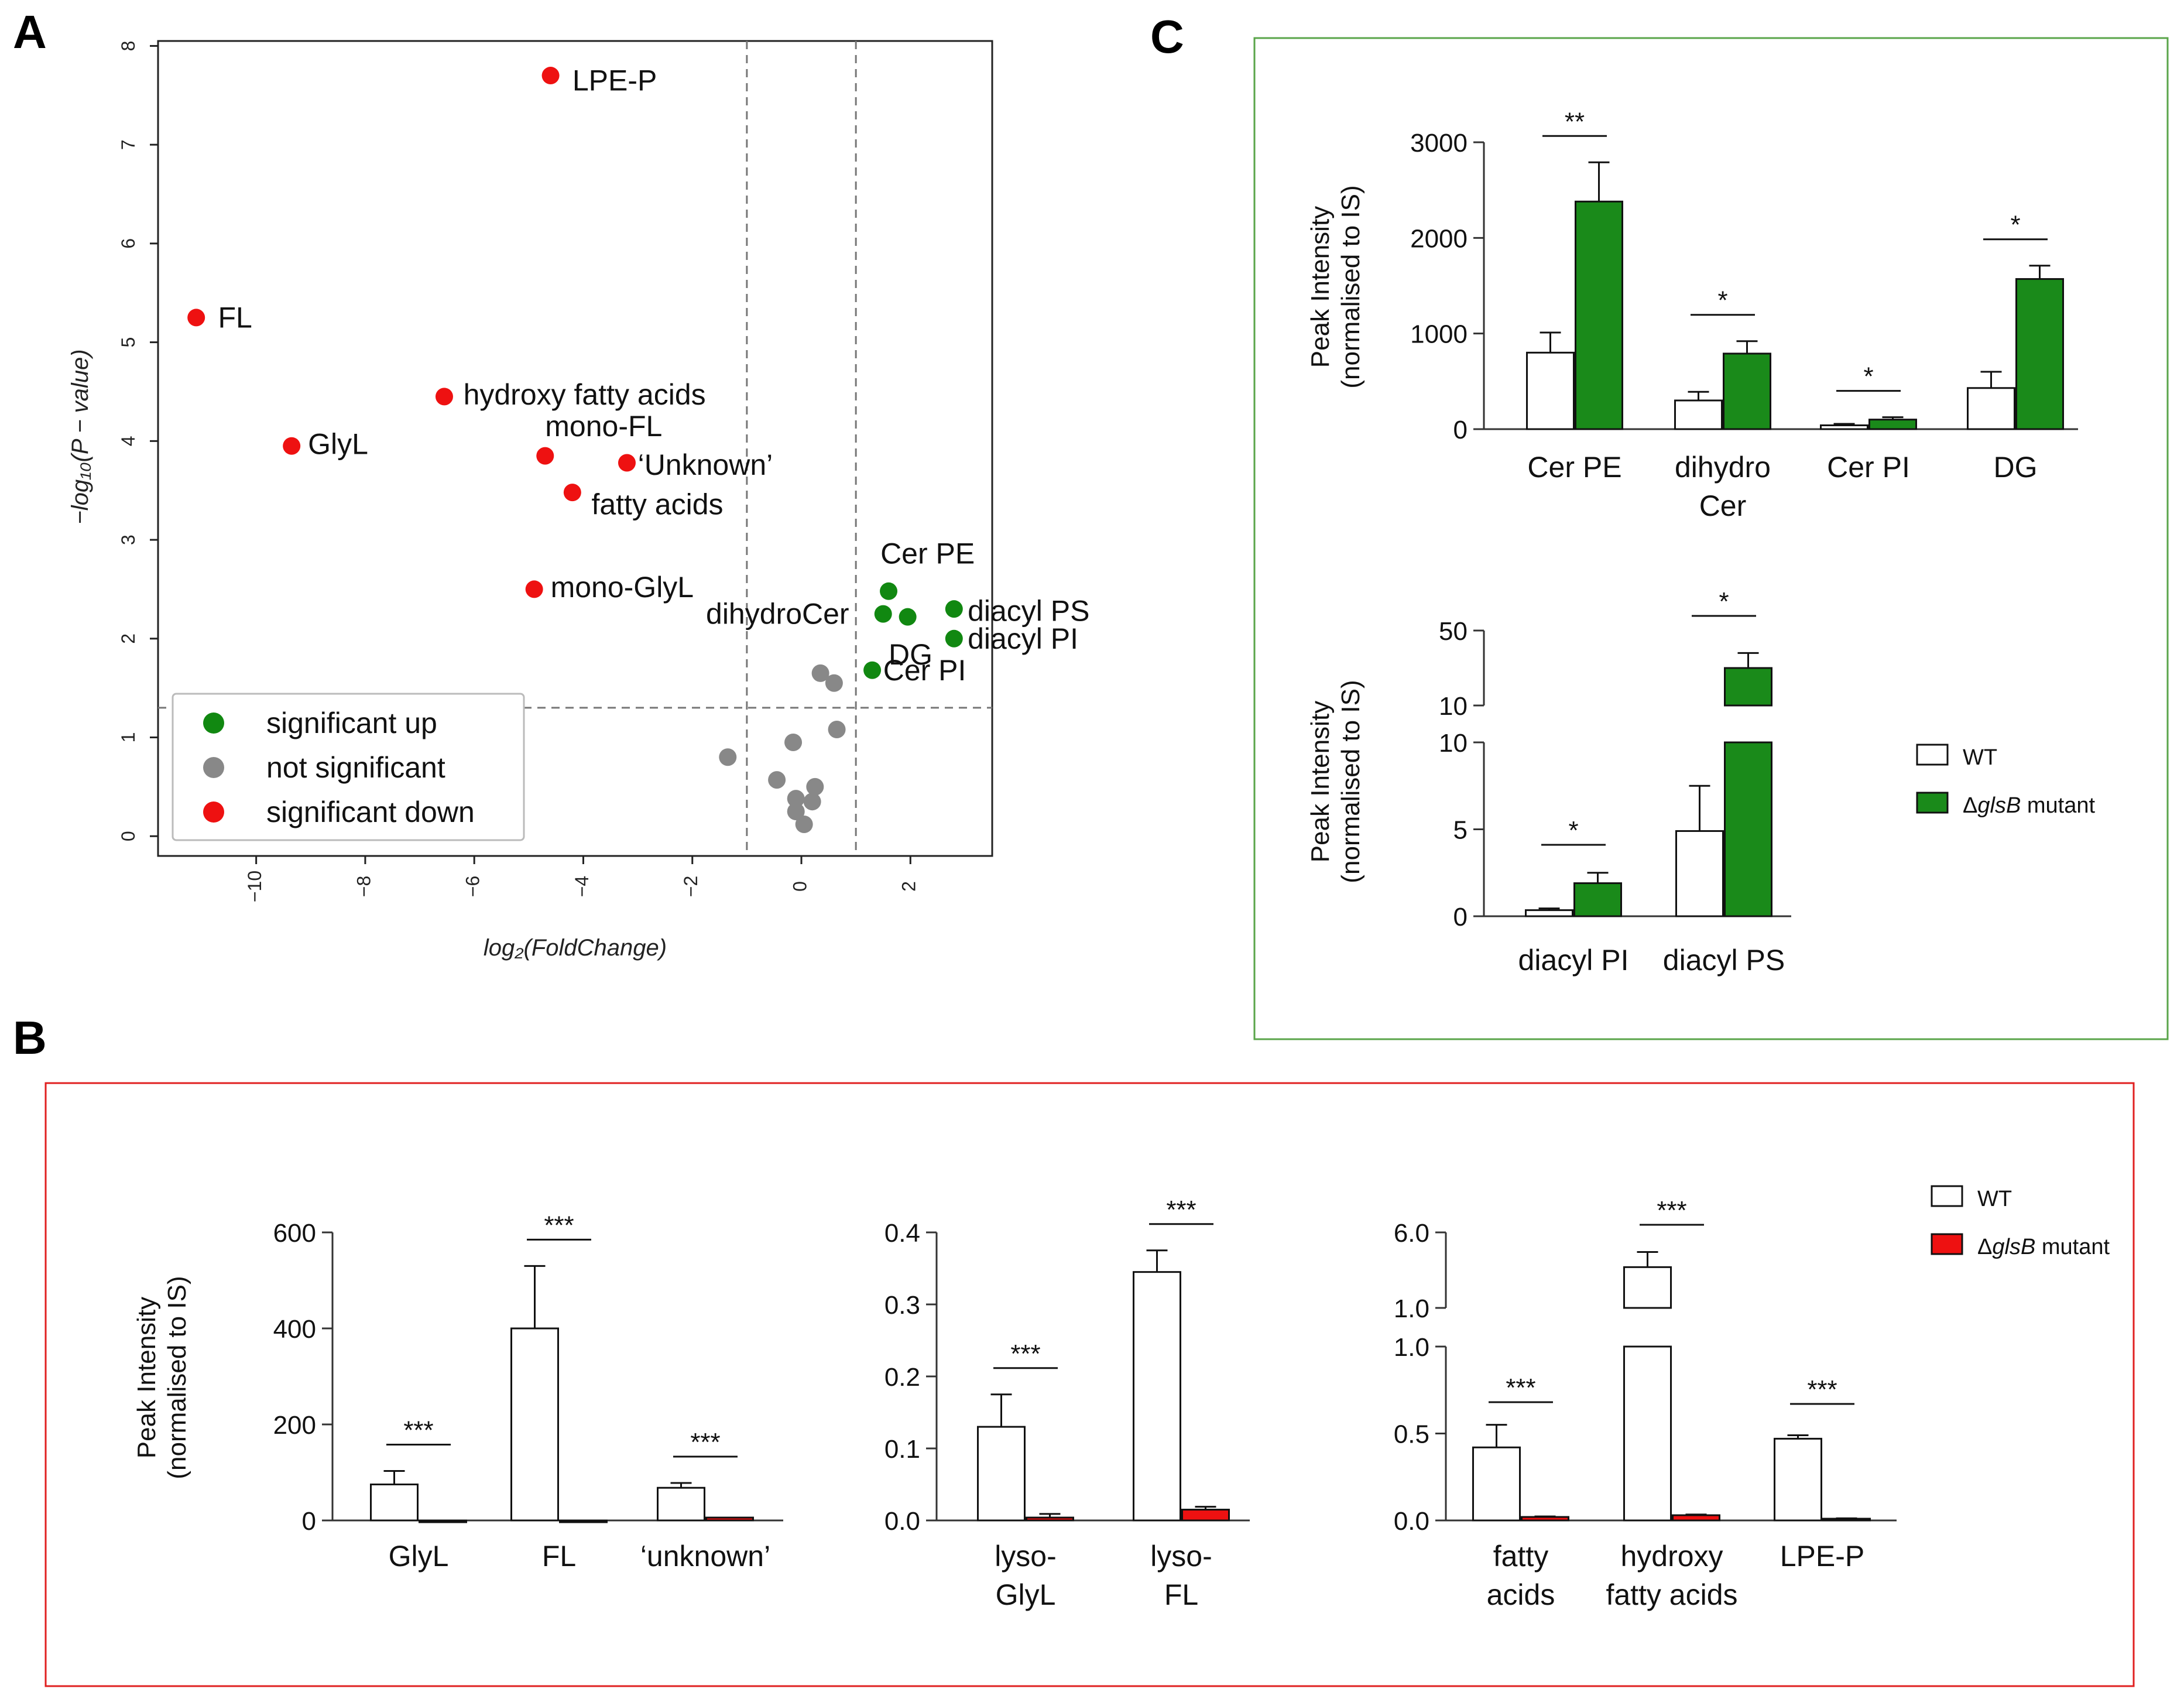 The width and height of the screenshot is (2184, 1699). I want to click on legend-marker, so click(213, 723).